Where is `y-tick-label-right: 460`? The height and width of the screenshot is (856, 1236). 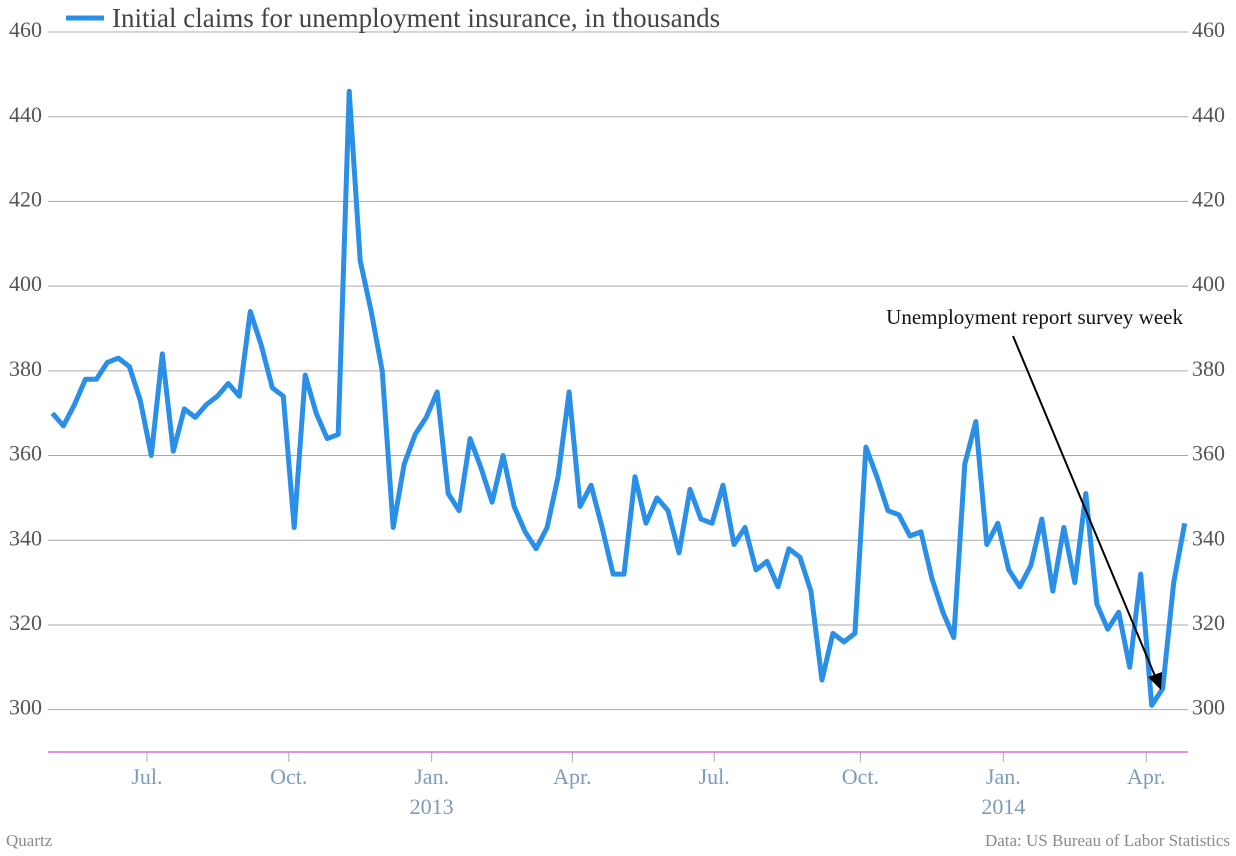
y-tick-label-right: 460 is located at coordinates (1208, 29).